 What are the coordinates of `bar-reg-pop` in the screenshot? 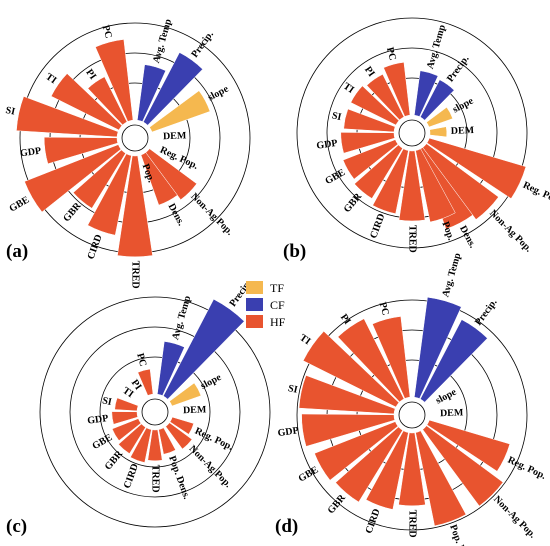 It's located at (468, 445).